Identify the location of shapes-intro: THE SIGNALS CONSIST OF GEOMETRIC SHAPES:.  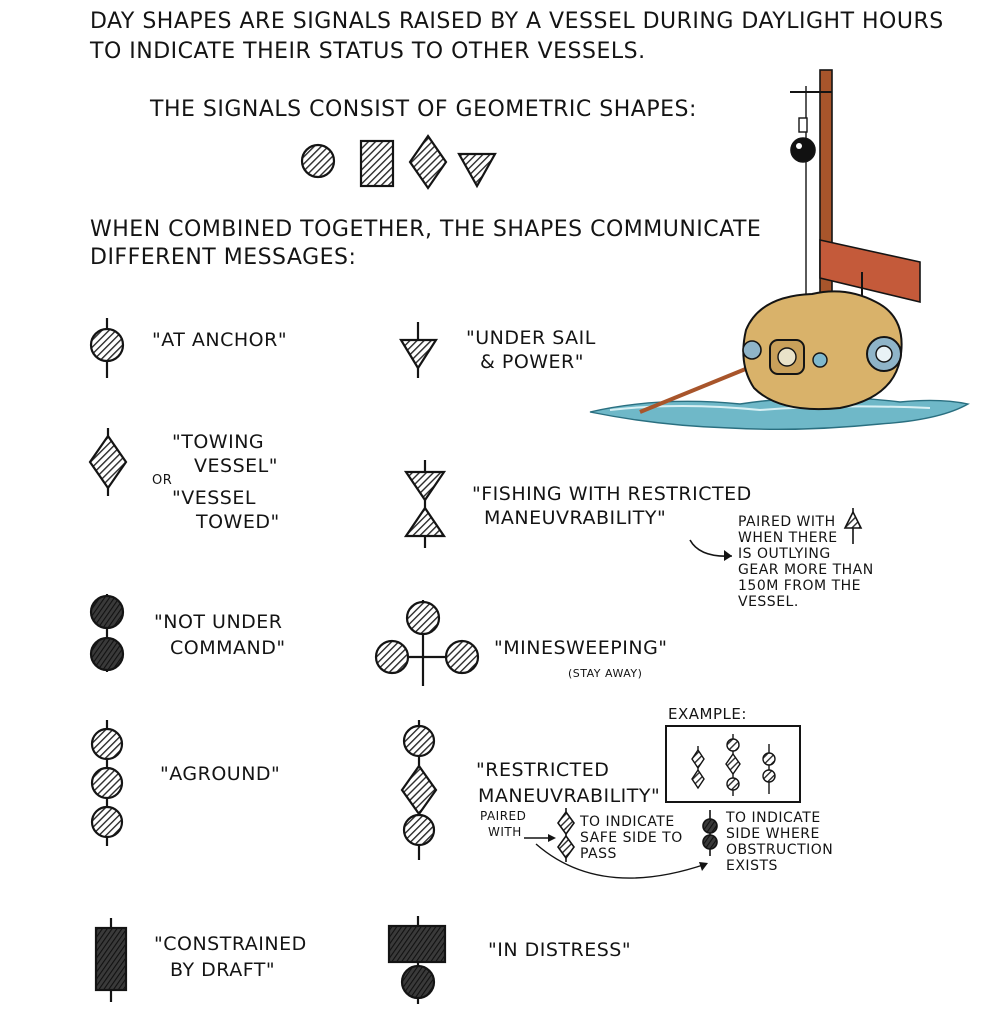
(423, 109).